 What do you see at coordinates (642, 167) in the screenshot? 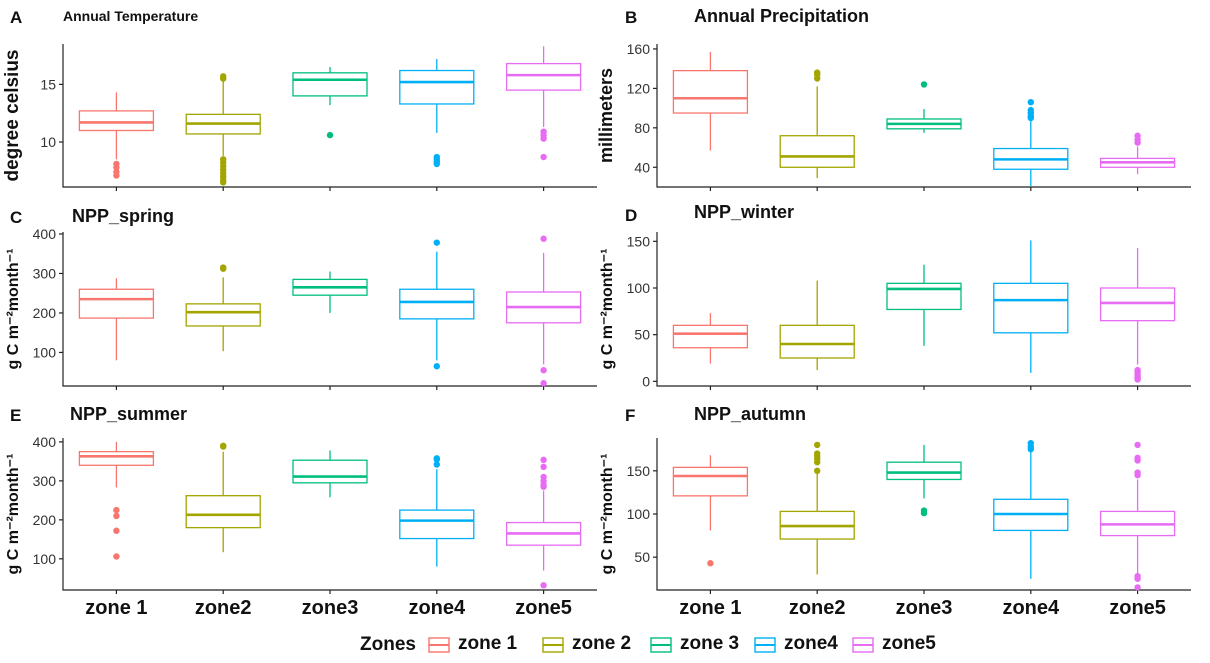
I see `y-tick-label: 40` at bounding box center [642, 167].